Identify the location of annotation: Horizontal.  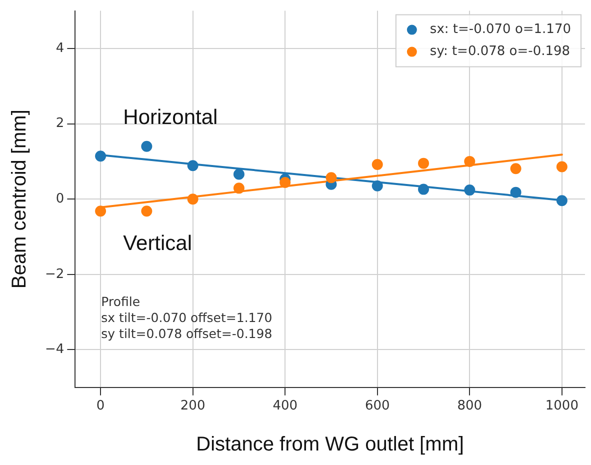
(170, 117).